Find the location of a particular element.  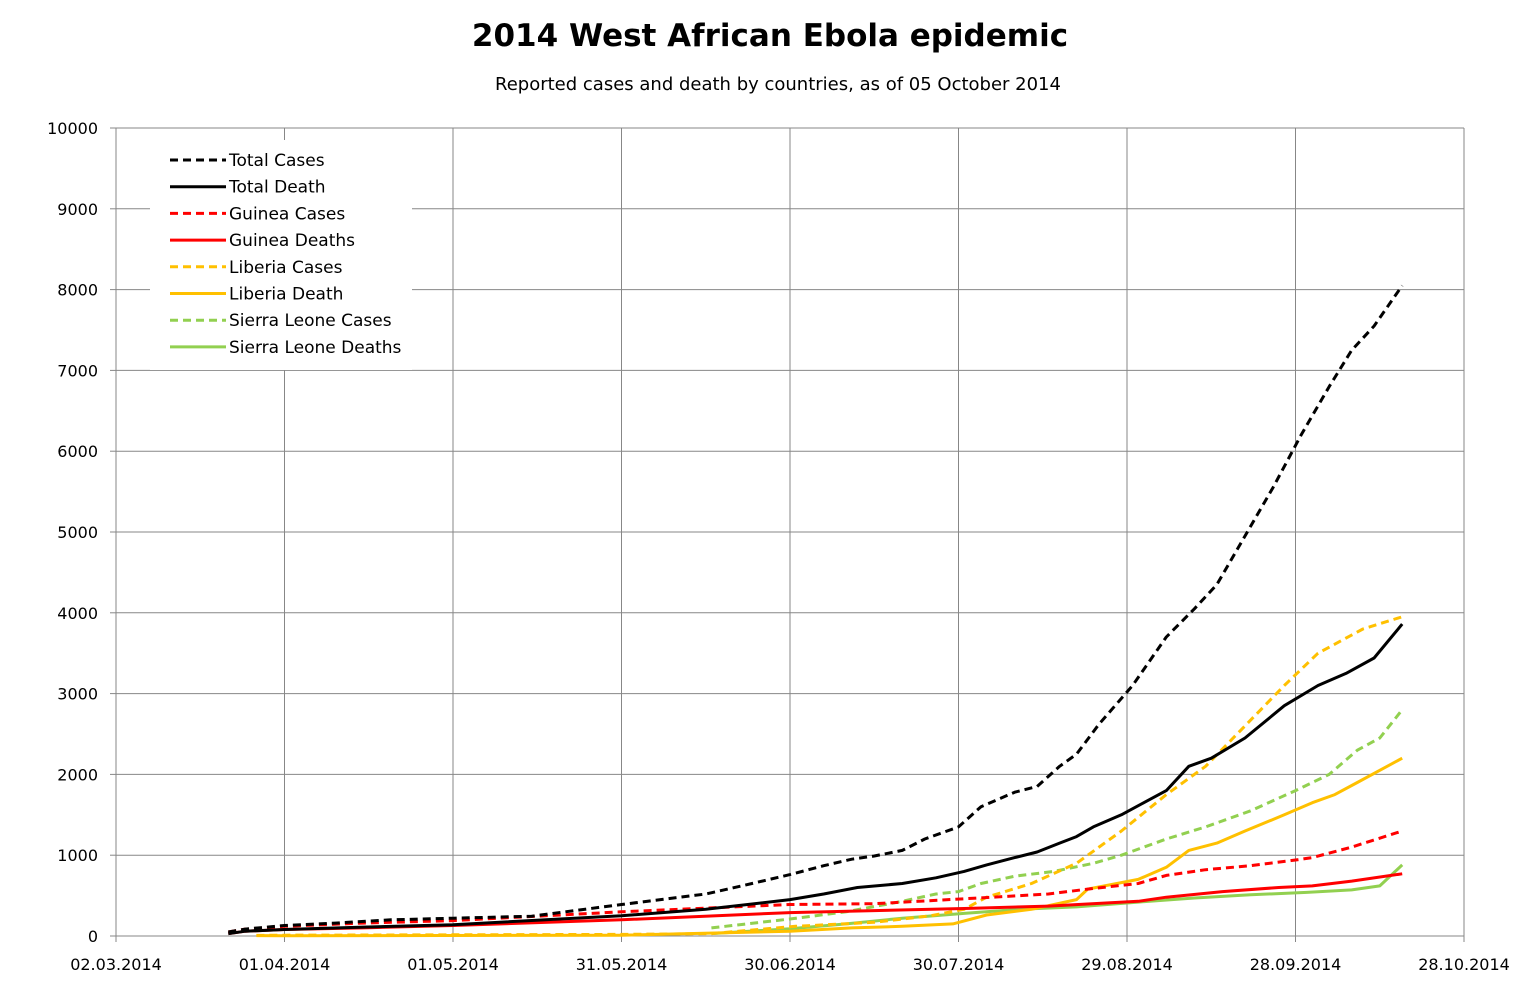

x-tick-label: 02.03.2014 is located at coordinates (116, 964).